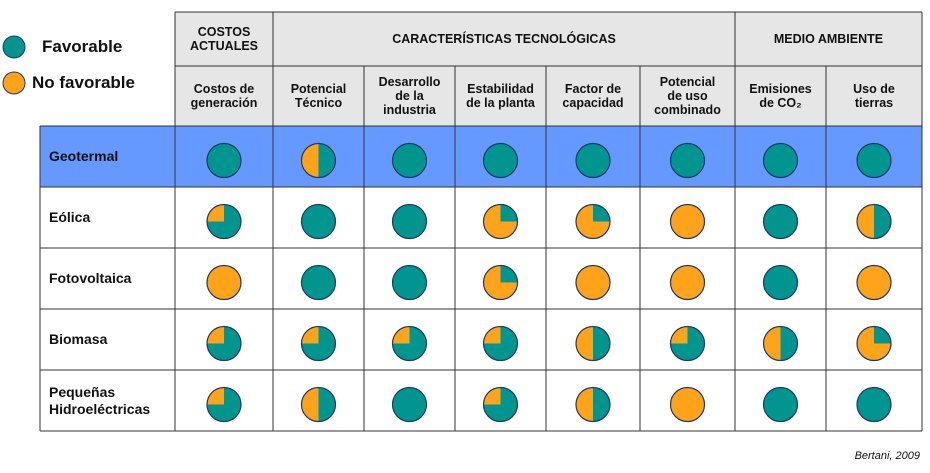 The image size is (930, 473). Describe the element at coordinates (224, 39) in the screenshot. I see `group-header: COSTOS ACTUALES` at that location.